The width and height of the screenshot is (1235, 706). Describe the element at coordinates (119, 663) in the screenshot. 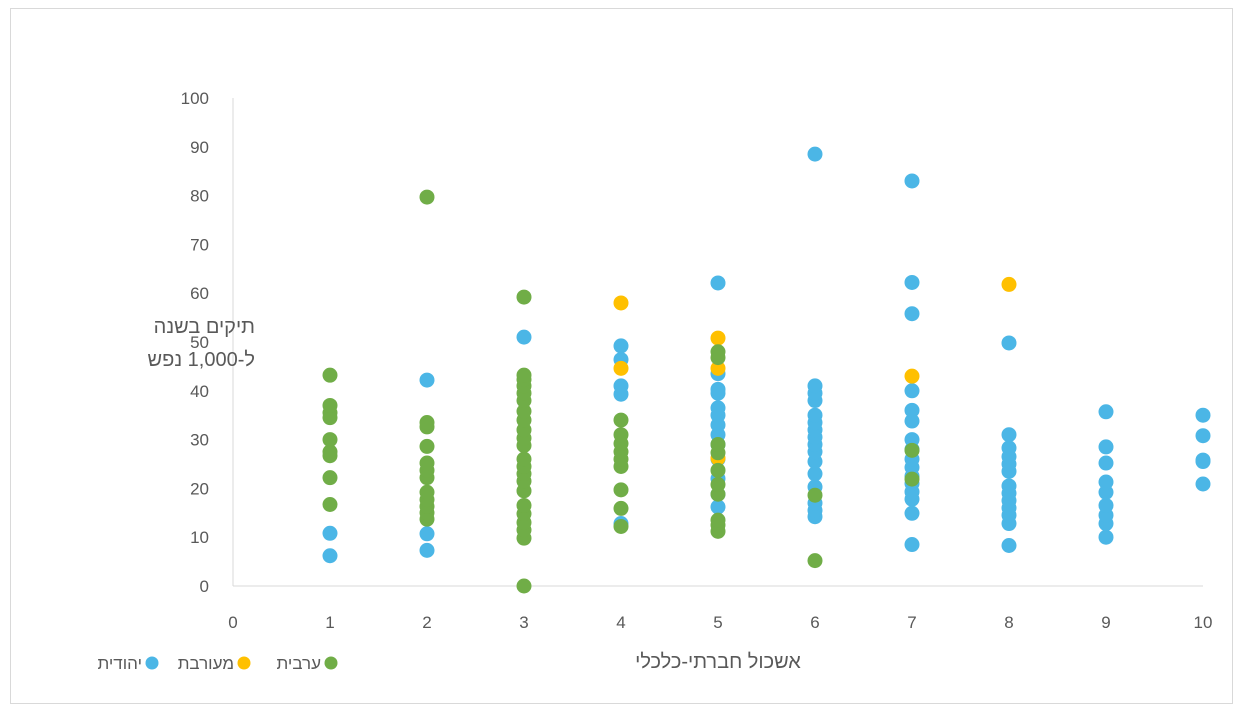

I see `legend-label-jewish: יהודית` at that location.